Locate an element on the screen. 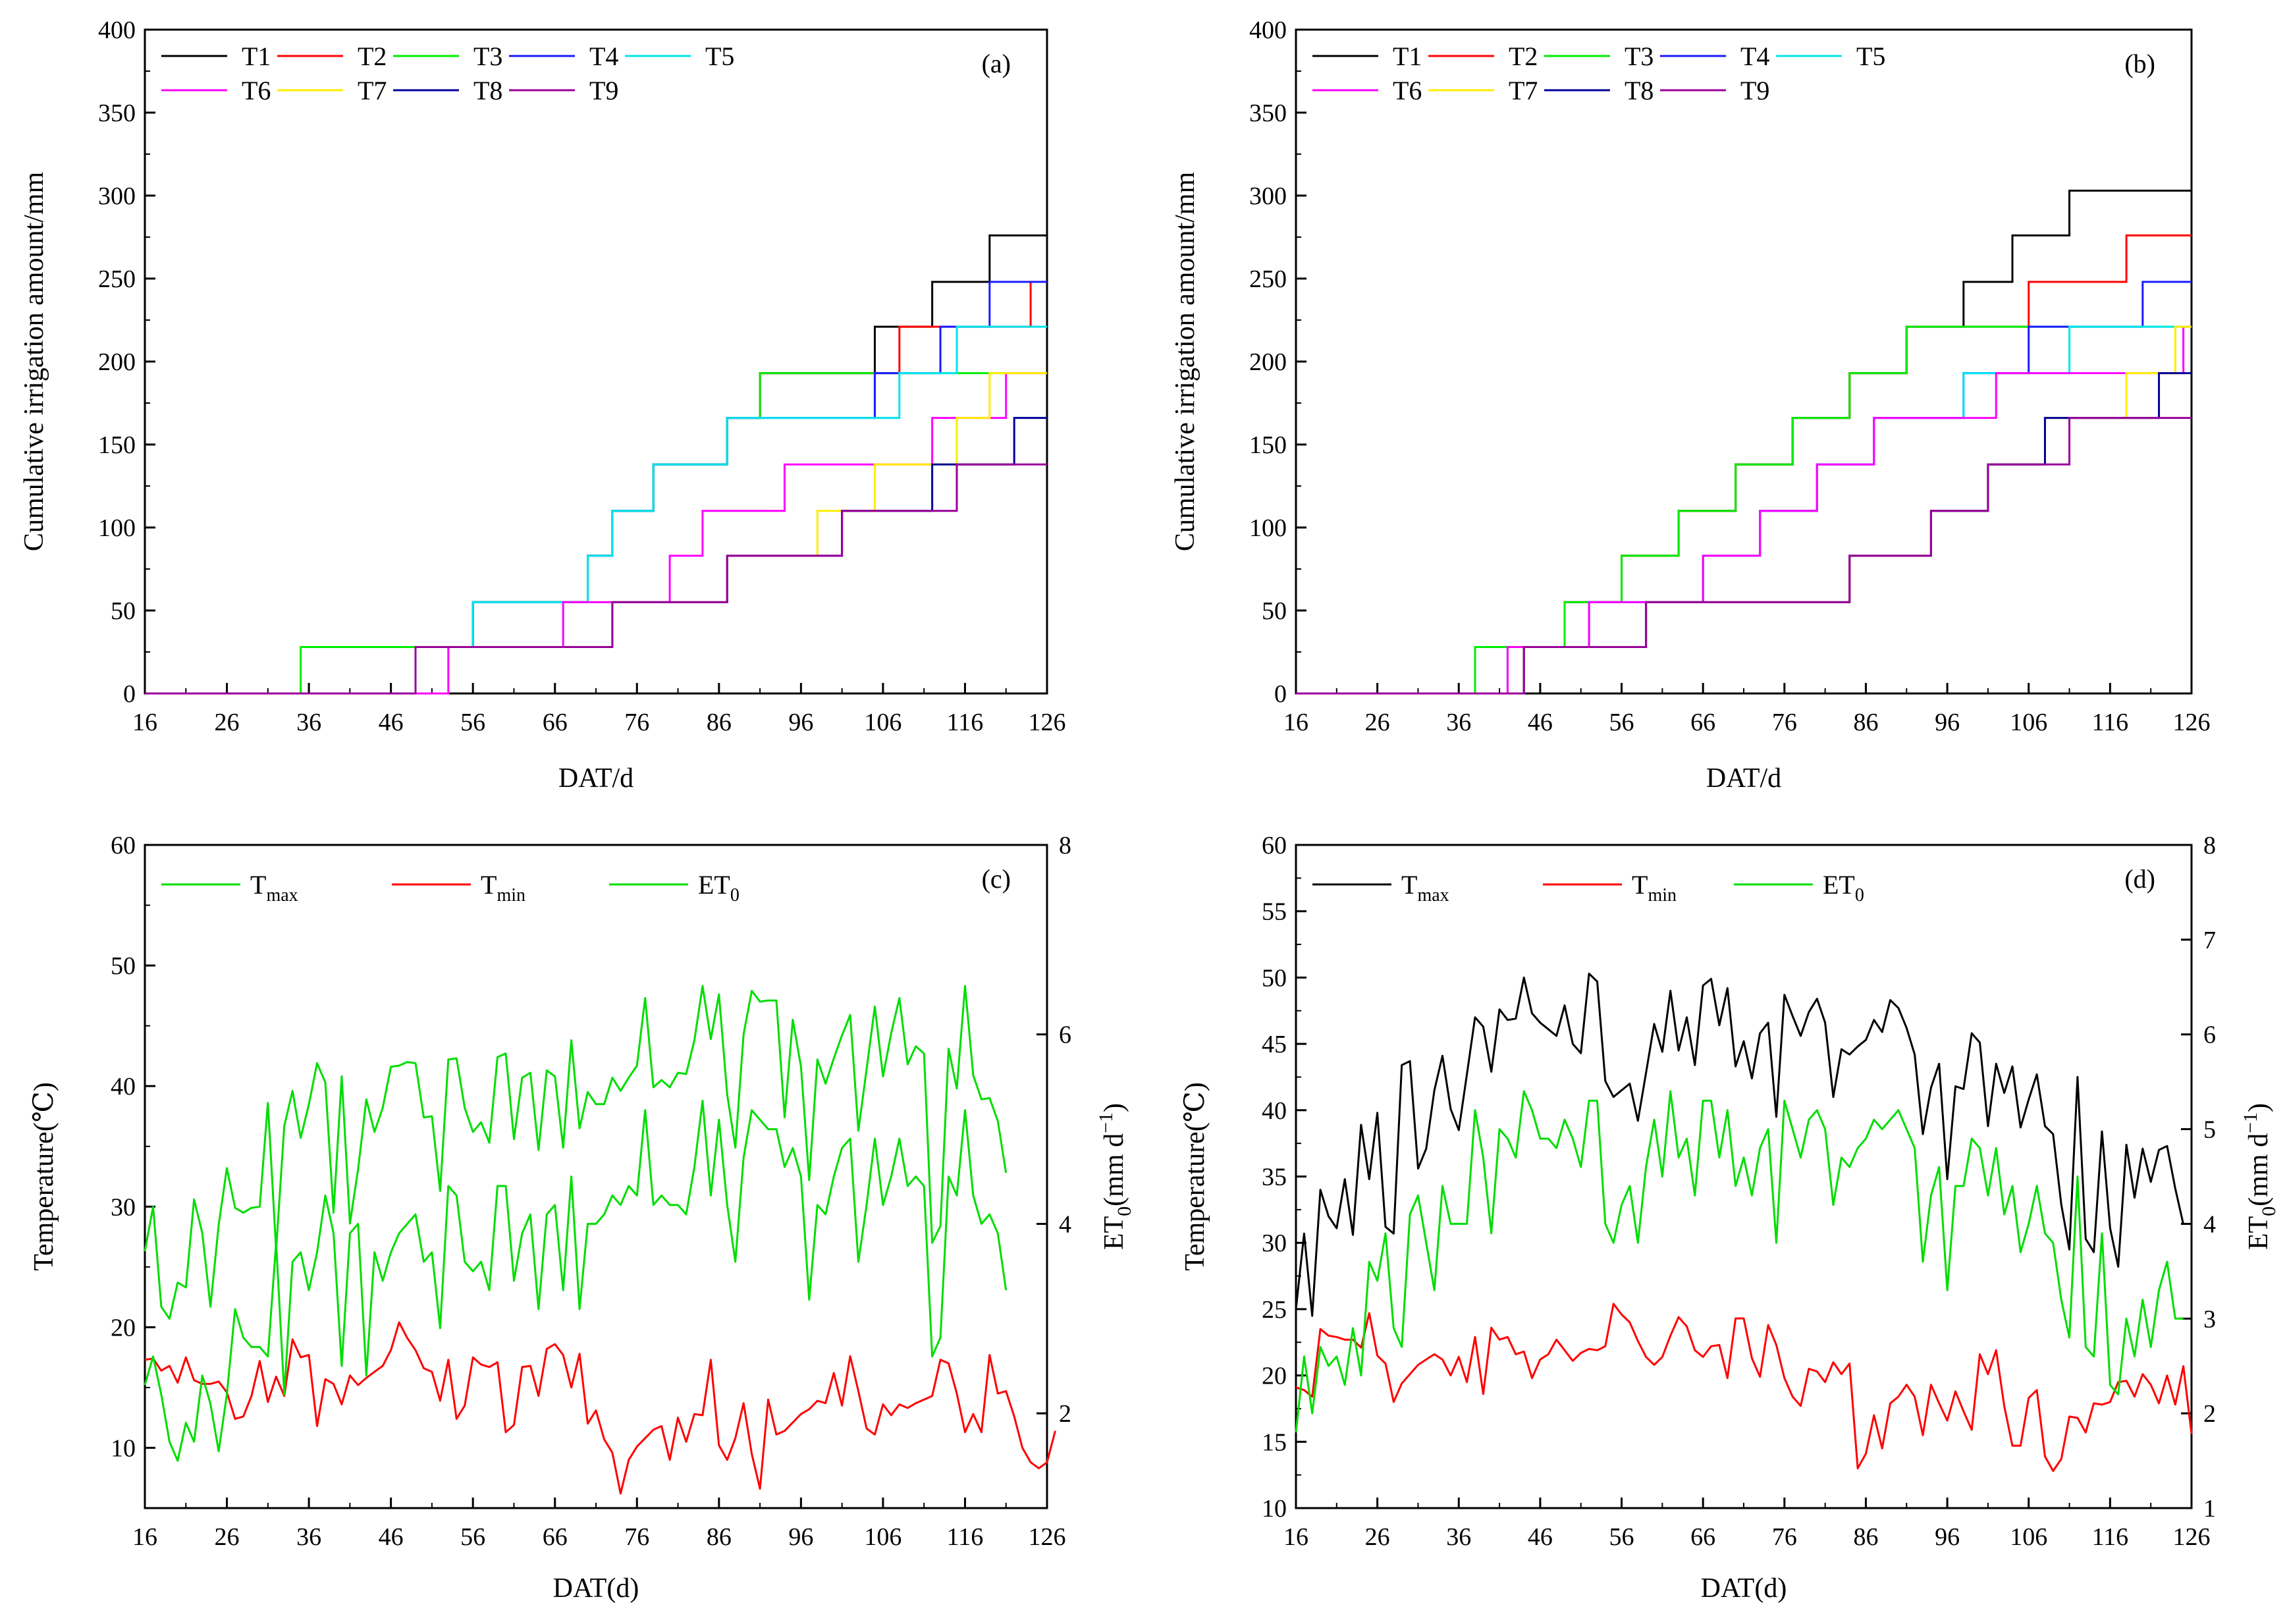 The width and height of the screenshot is (2287, 1624). right-y-tick-label: 2 is located at coordinates (1065, 1414).